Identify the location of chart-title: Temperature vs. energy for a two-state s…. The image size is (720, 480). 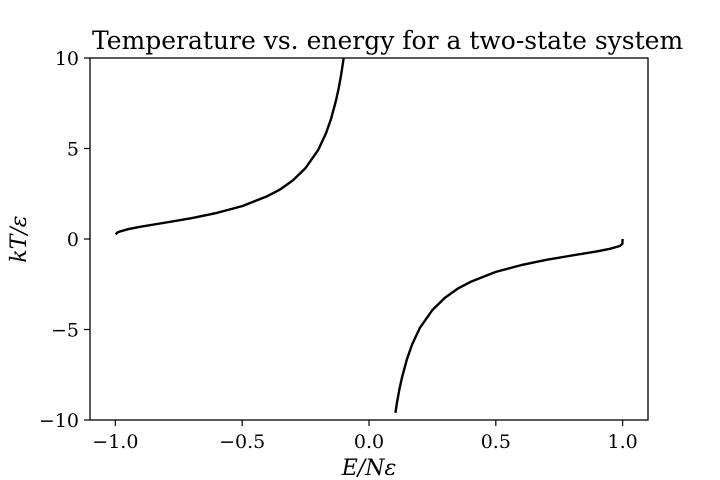
(387, 40).